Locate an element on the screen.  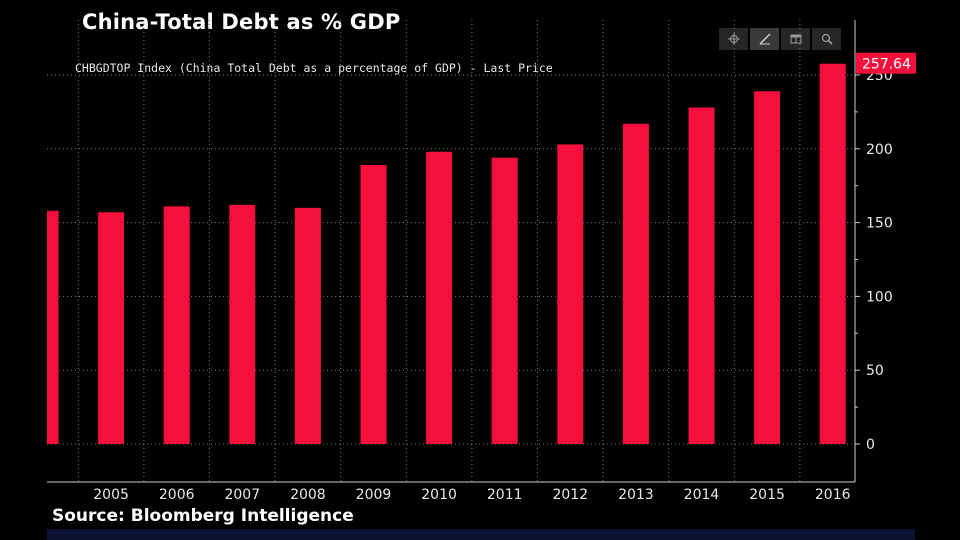
bar-2006 is located at coordinates (176, 325).